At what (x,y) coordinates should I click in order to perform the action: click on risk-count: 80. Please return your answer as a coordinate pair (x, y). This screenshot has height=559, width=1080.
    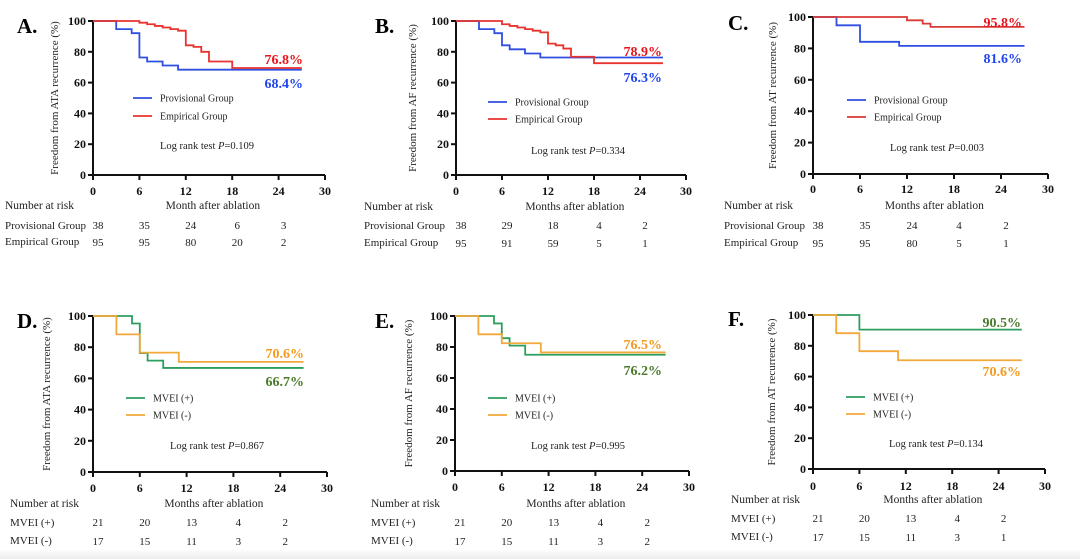
    Looking at the image, I should click on (913, 244).